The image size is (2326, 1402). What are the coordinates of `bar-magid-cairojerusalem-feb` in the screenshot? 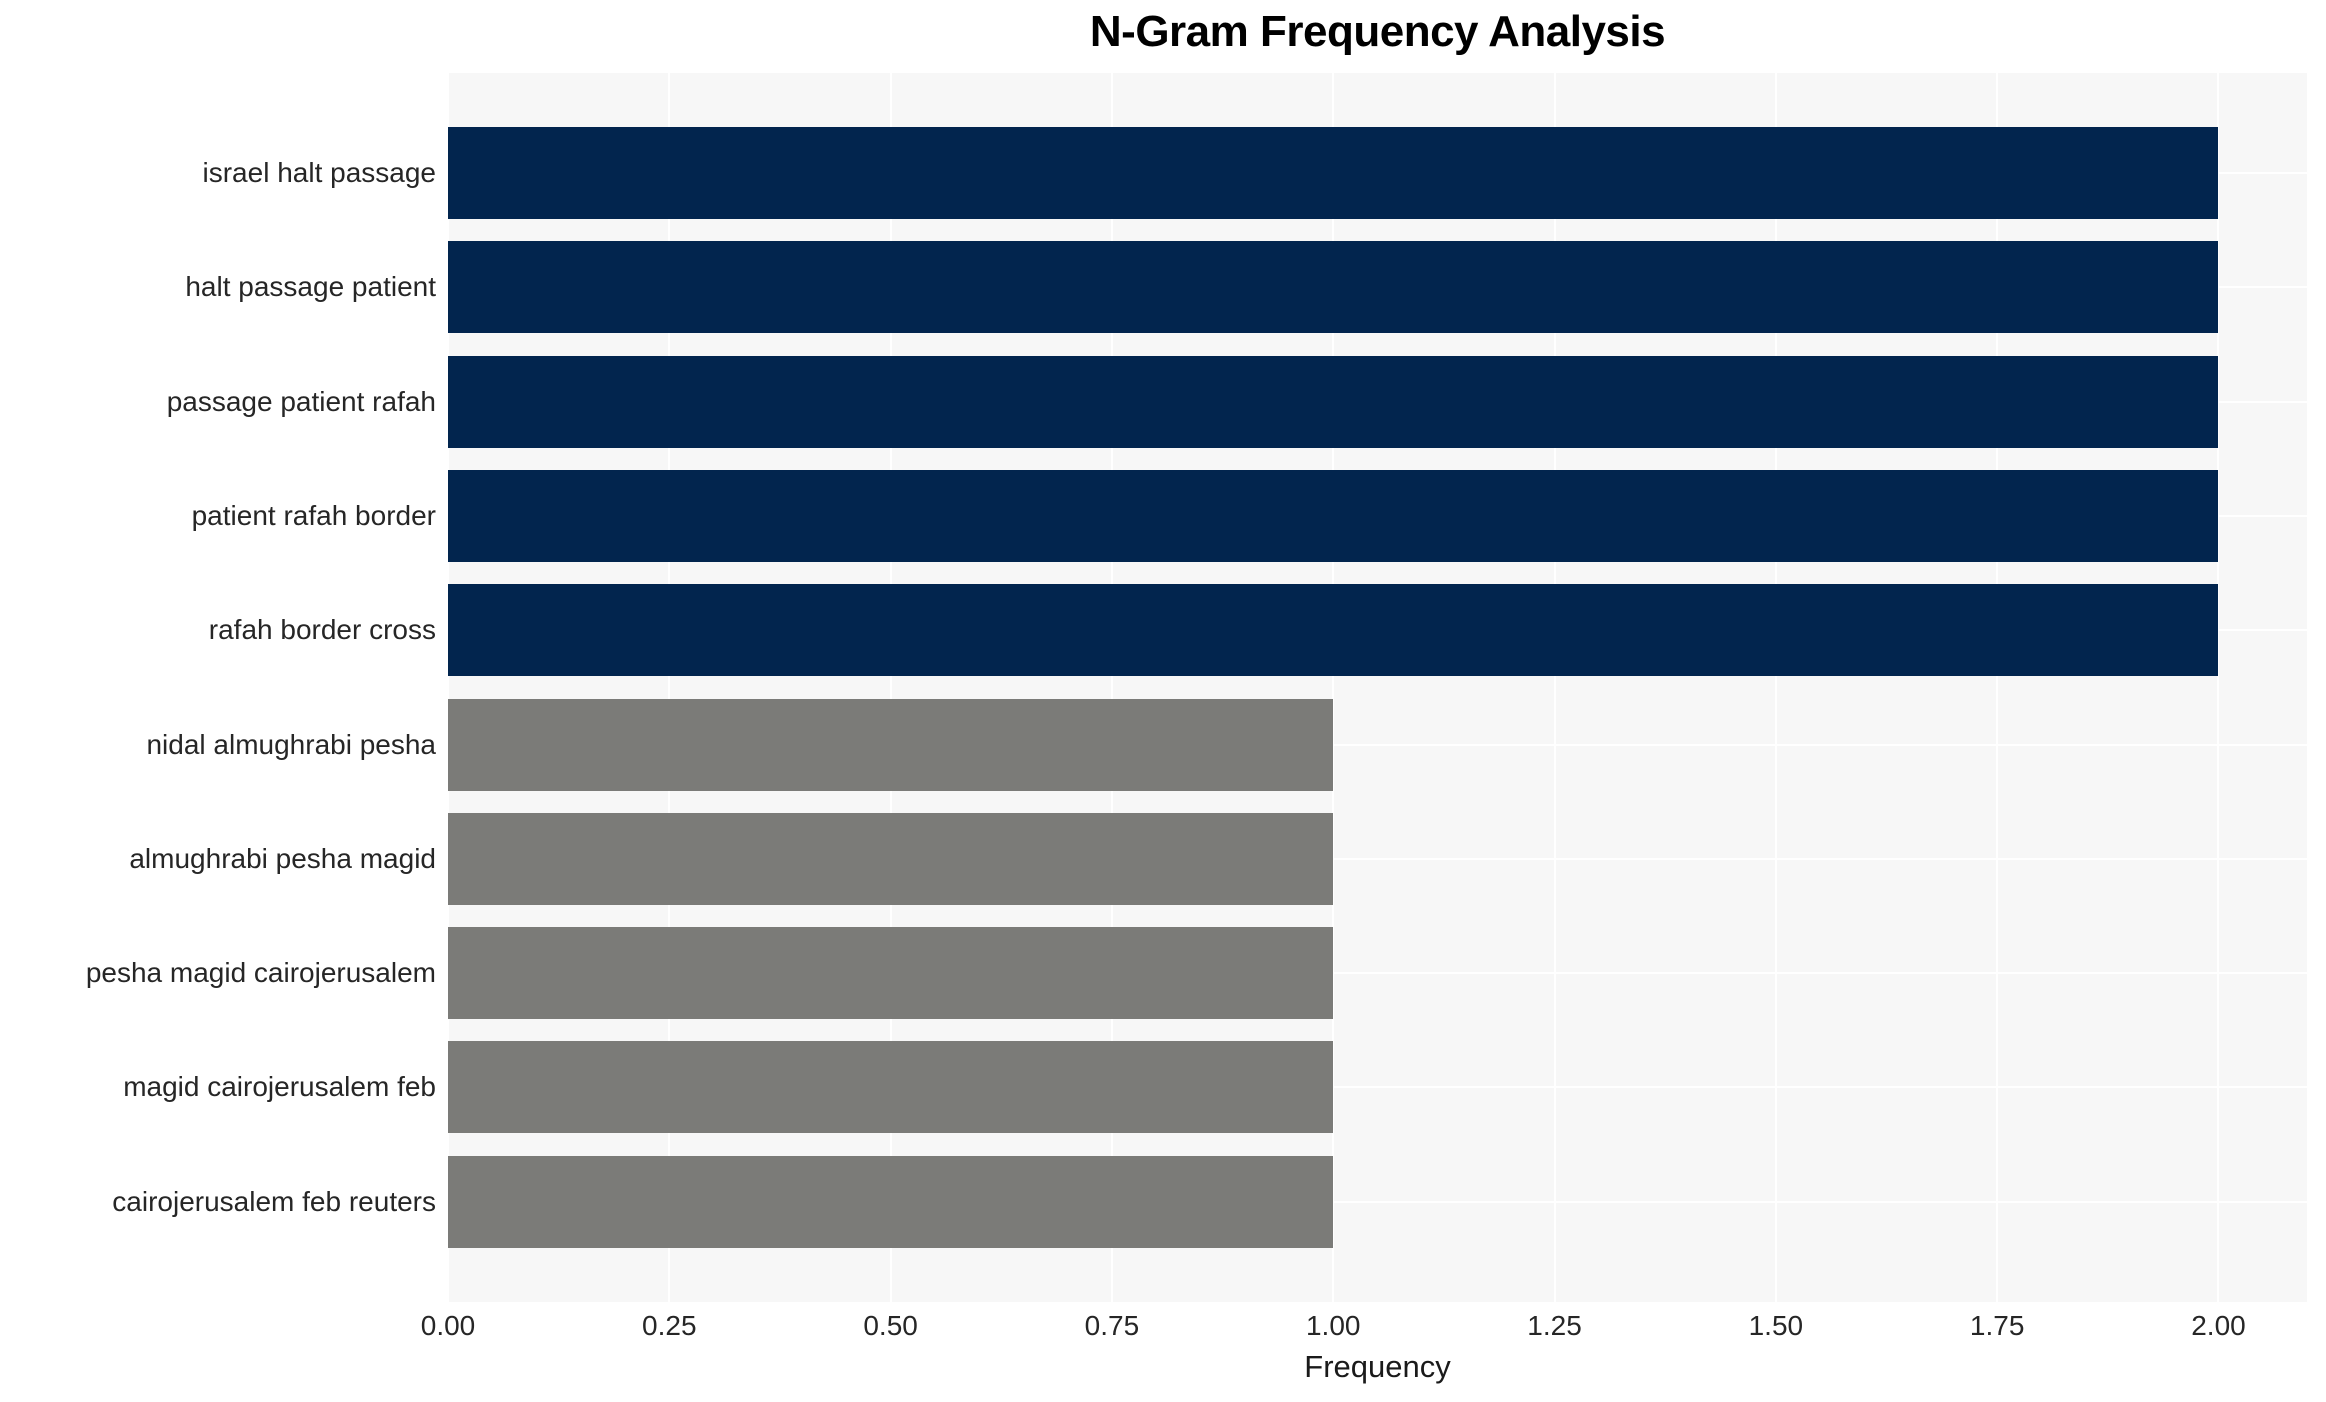 It's located at (891, 1087).